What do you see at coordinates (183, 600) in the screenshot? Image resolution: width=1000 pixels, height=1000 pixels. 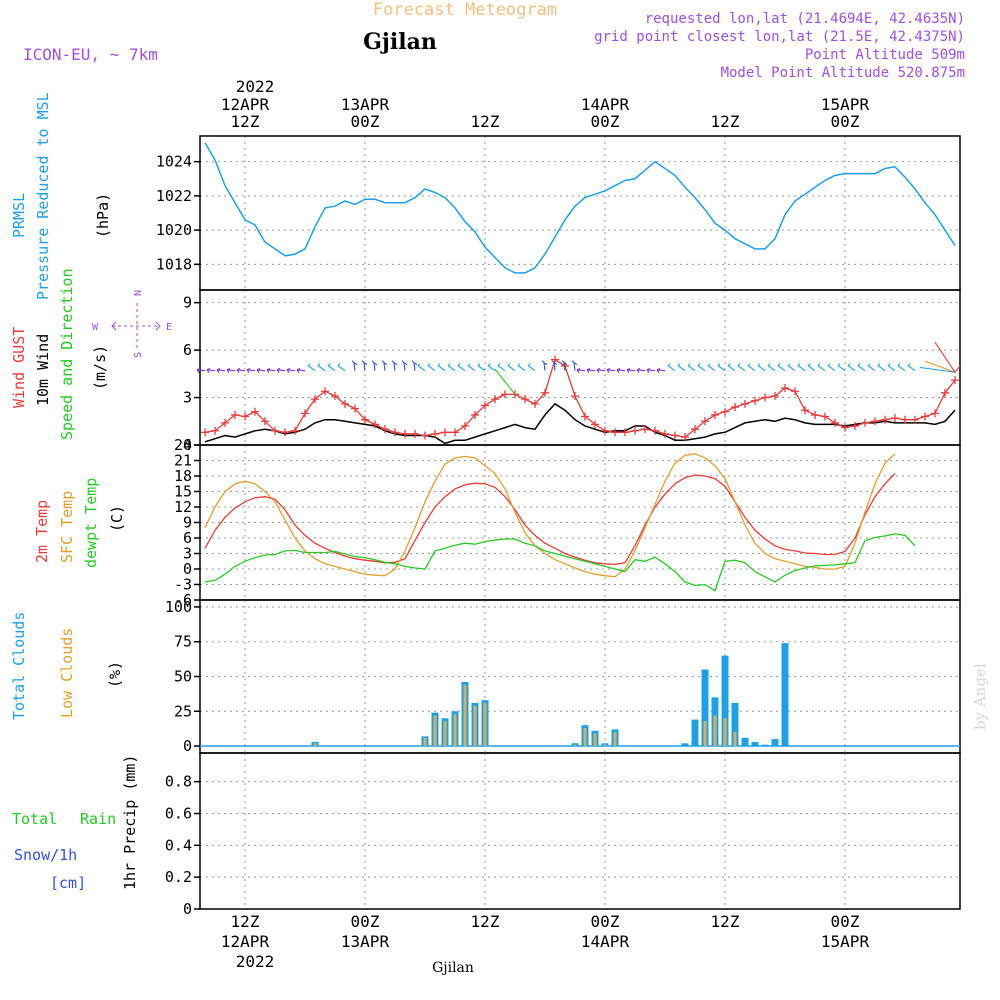 I see `y-tick-label: -6` at bounding box center [183, 600].